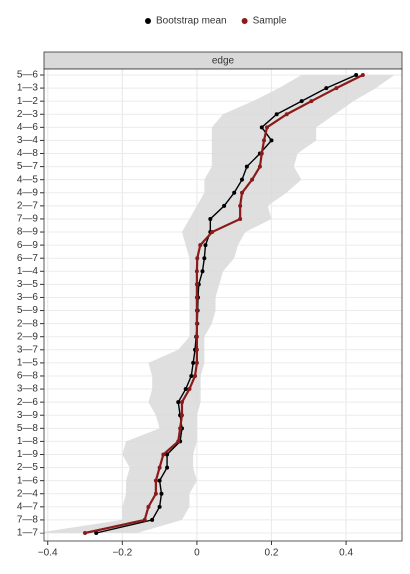 The width and height of the screenshot is (410, 574). I want to click on y-tick-label: 2—5, so click(28, 467).